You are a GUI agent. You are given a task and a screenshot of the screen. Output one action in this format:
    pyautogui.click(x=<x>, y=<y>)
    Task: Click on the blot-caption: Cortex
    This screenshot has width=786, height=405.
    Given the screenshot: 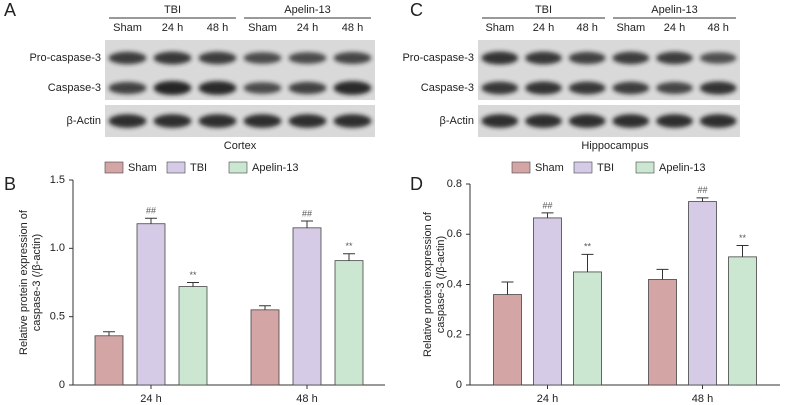 What is the action you would take?
    pyautogui.click(x=240, y=146)
    